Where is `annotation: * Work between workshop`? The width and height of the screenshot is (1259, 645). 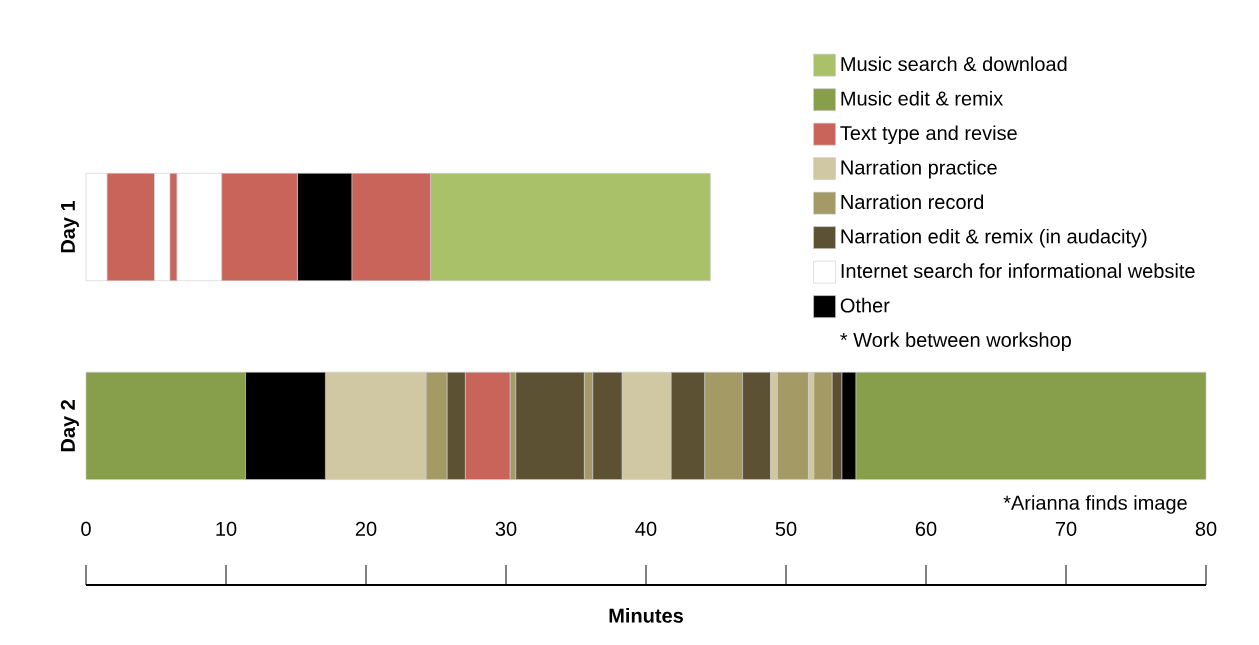 annotation: * Work between workshop is located at coordinates (955, 341).